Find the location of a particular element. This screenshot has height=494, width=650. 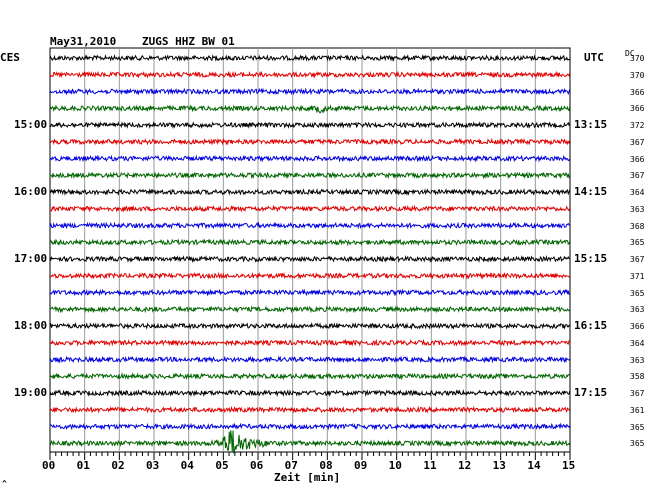

right-hour-label: 15:15 is located at coordinates (591, 258).